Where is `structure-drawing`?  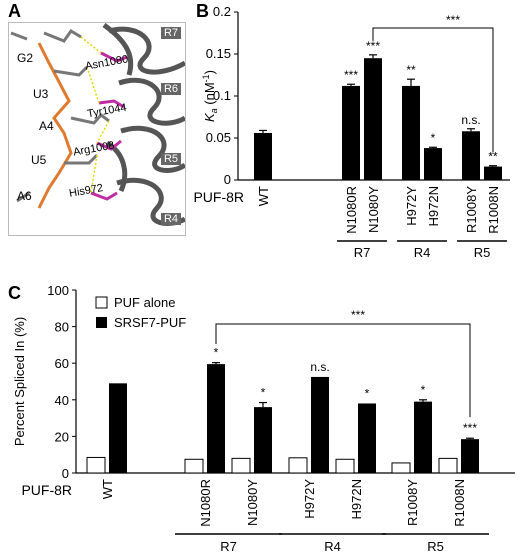
structure-drawing is located at coordinates (97, 124).